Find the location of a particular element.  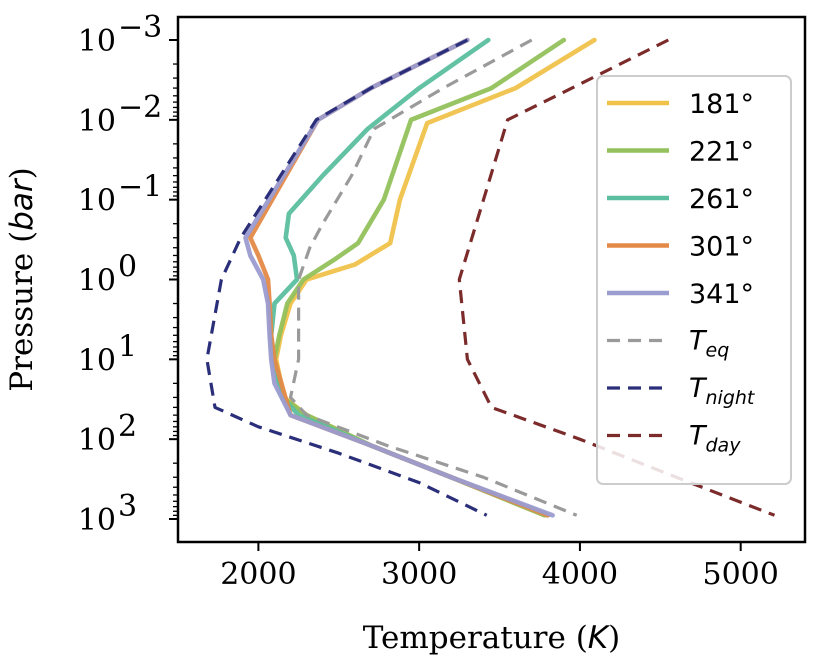

legend-label-2: 261° is located at coordinates (721, 199).